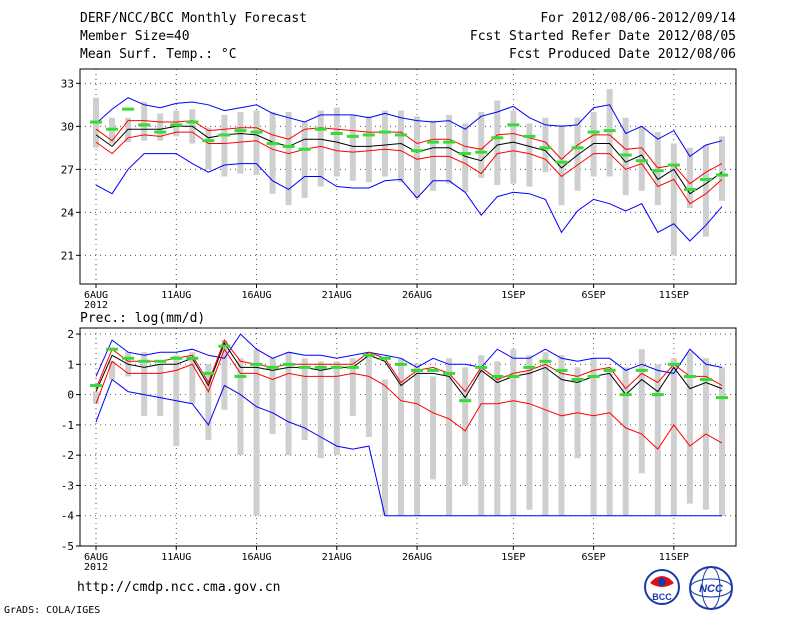 The height and width of the screenshot is (618, 800). I want to click on y-tick-label: -4, so click(68, 516).